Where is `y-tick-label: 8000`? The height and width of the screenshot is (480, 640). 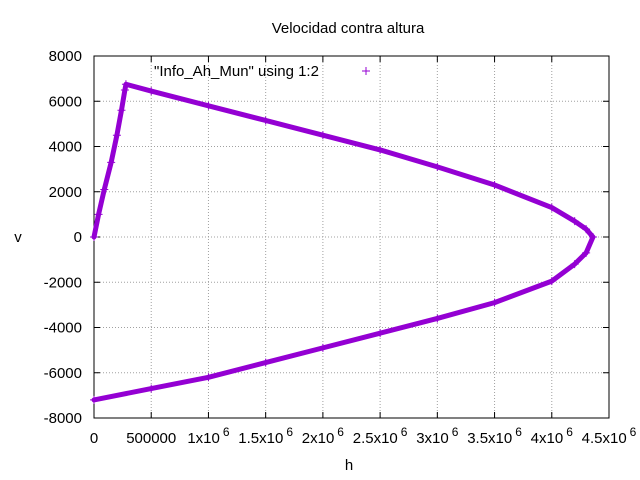 y-tick-label: 8000 is located at coordinates (65, 56).